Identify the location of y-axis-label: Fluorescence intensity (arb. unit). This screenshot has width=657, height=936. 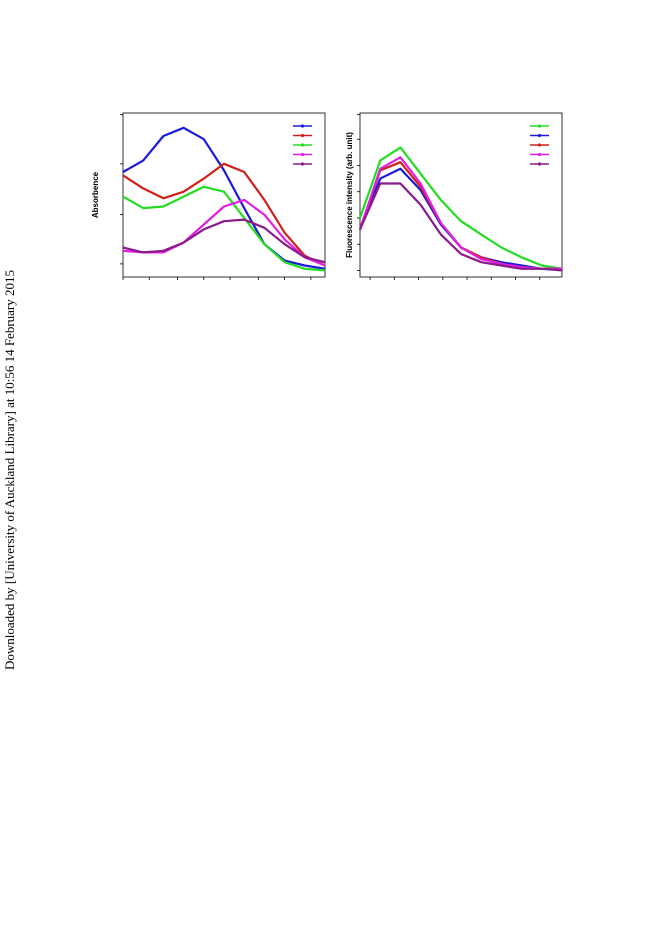
(349, 195).